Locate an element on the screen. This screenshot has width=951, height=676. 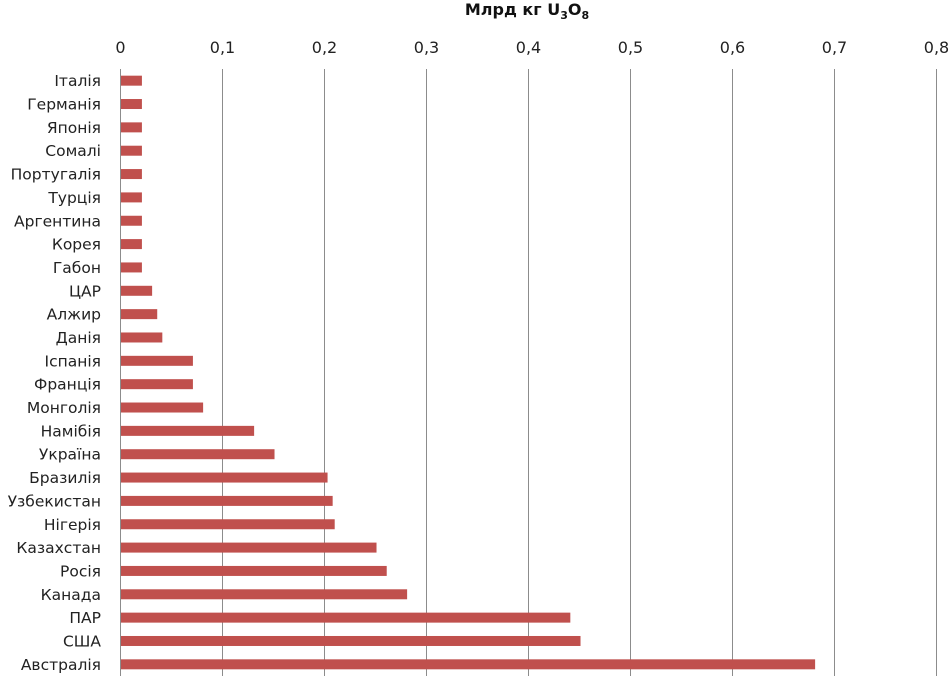
category-label: Росія is located at coordinates (80, 571).